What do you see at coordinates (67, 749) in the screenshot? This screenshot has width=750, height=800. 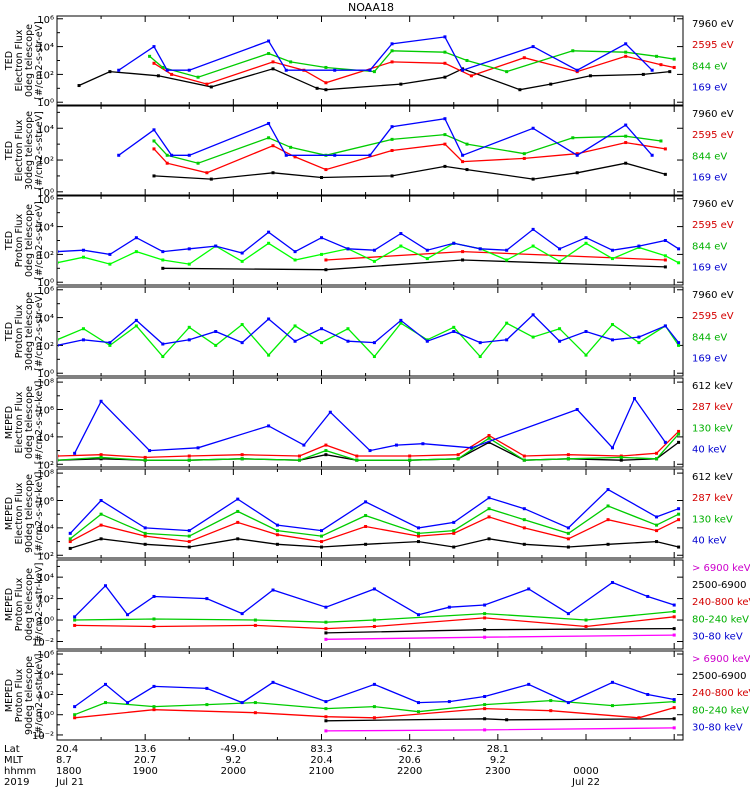 I see `footer-lat-value: 20.4` at bounding box center [67, 749].